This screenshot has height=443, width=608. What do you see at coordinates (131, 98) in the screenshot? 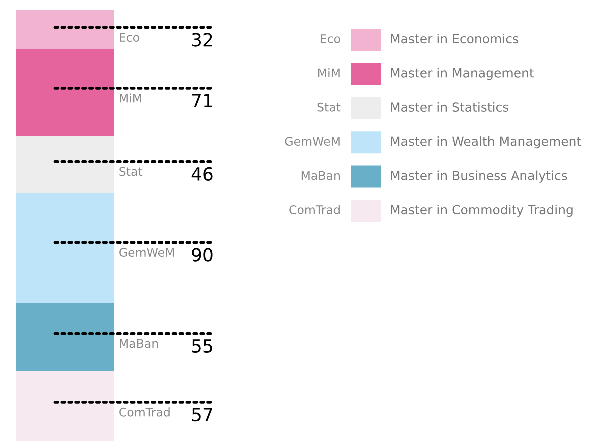
I see `text: MiM` at bounding box center [131, 98].